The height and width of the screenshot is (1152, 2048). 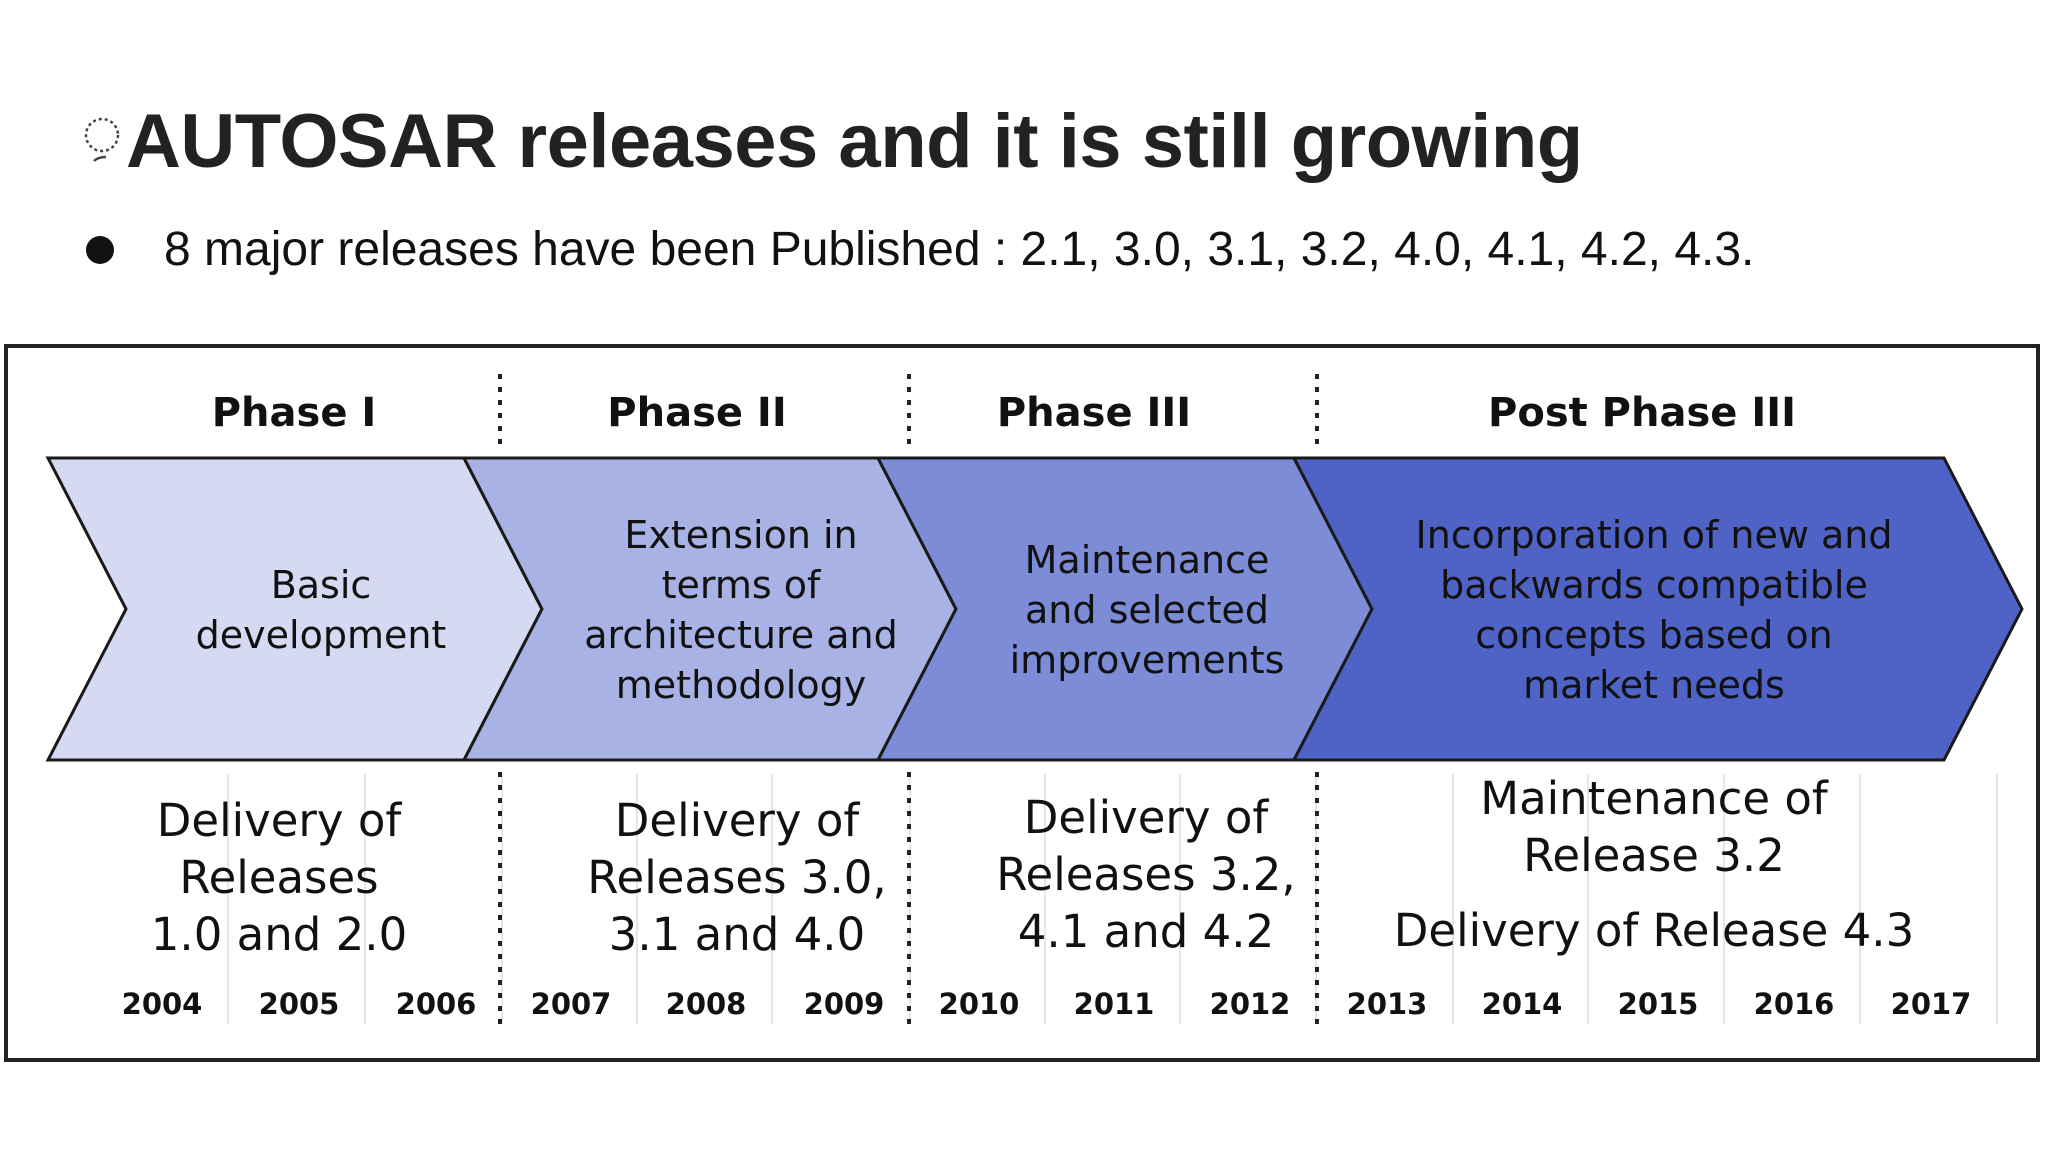 What do you see at coordinates (1658, 1004) in the screenshot?
I see `year-label: 2015` at bounding box center [1658, 1004].